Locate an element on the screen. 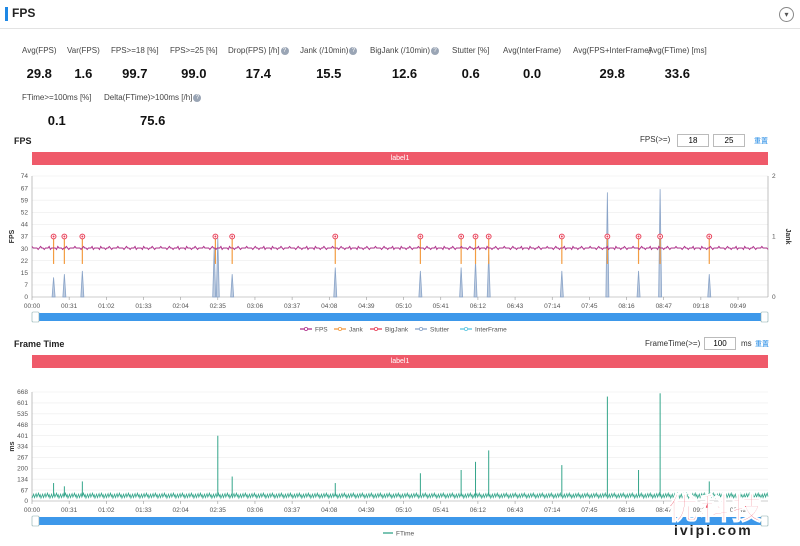 This screenshot has width=800, height=546. metric-label: Avg(FPS) is located at coordinates (39, 50).